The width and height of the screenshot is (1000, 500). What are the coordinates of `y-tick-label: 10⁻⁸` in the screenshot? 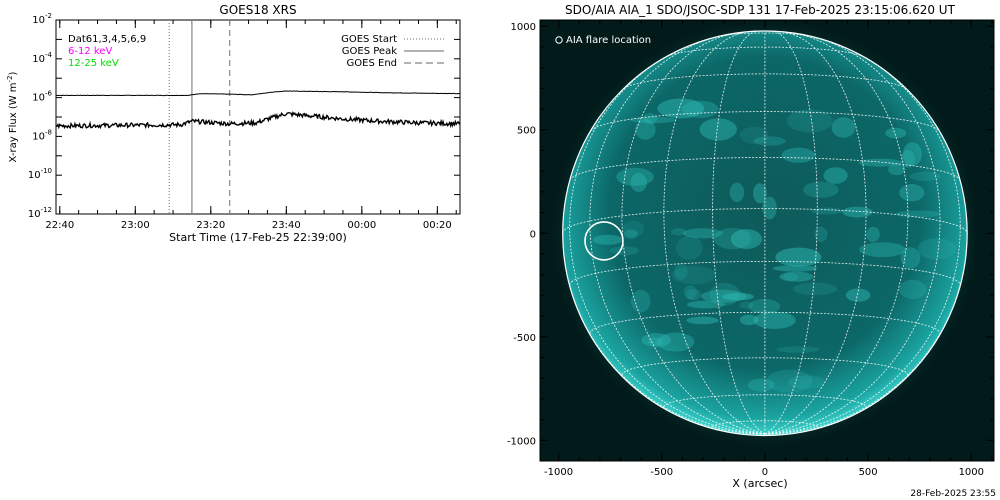 It's located at (42, 135).